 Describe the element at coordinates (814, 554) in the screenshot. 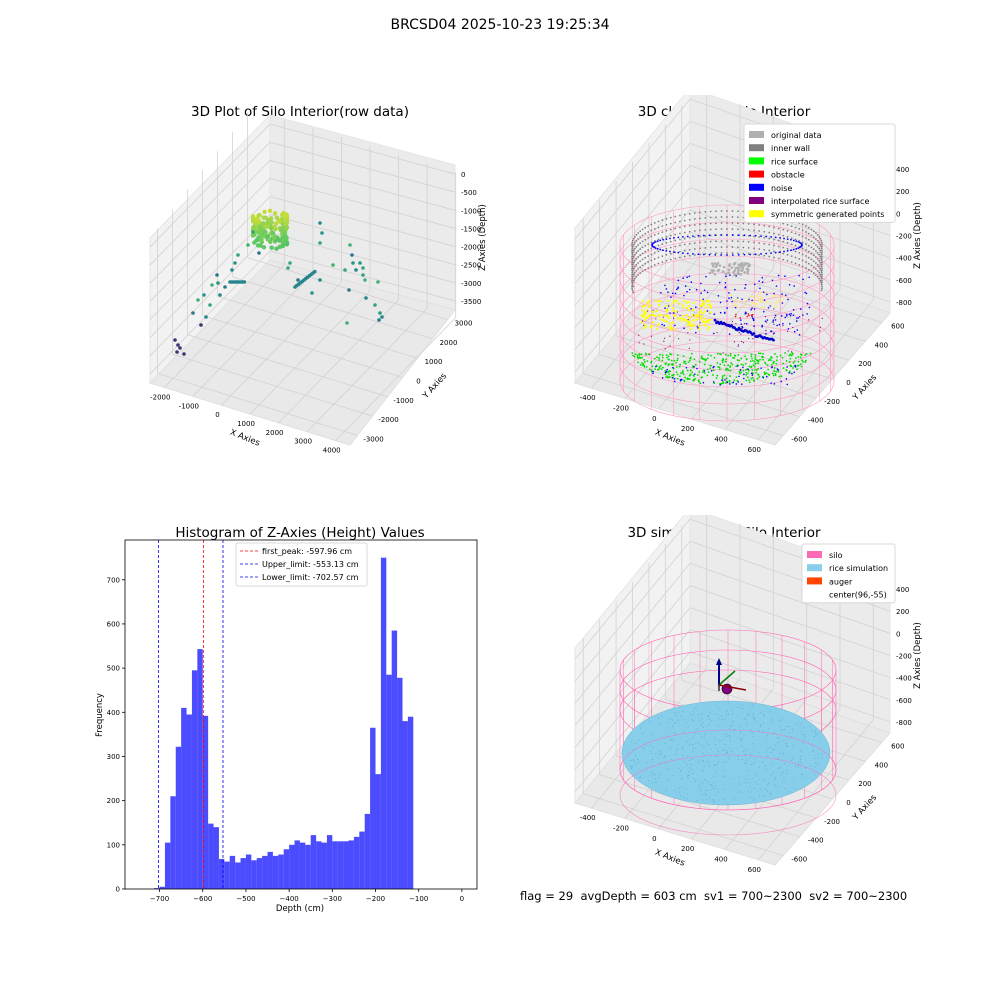

I see `legend-swatch` at that location.